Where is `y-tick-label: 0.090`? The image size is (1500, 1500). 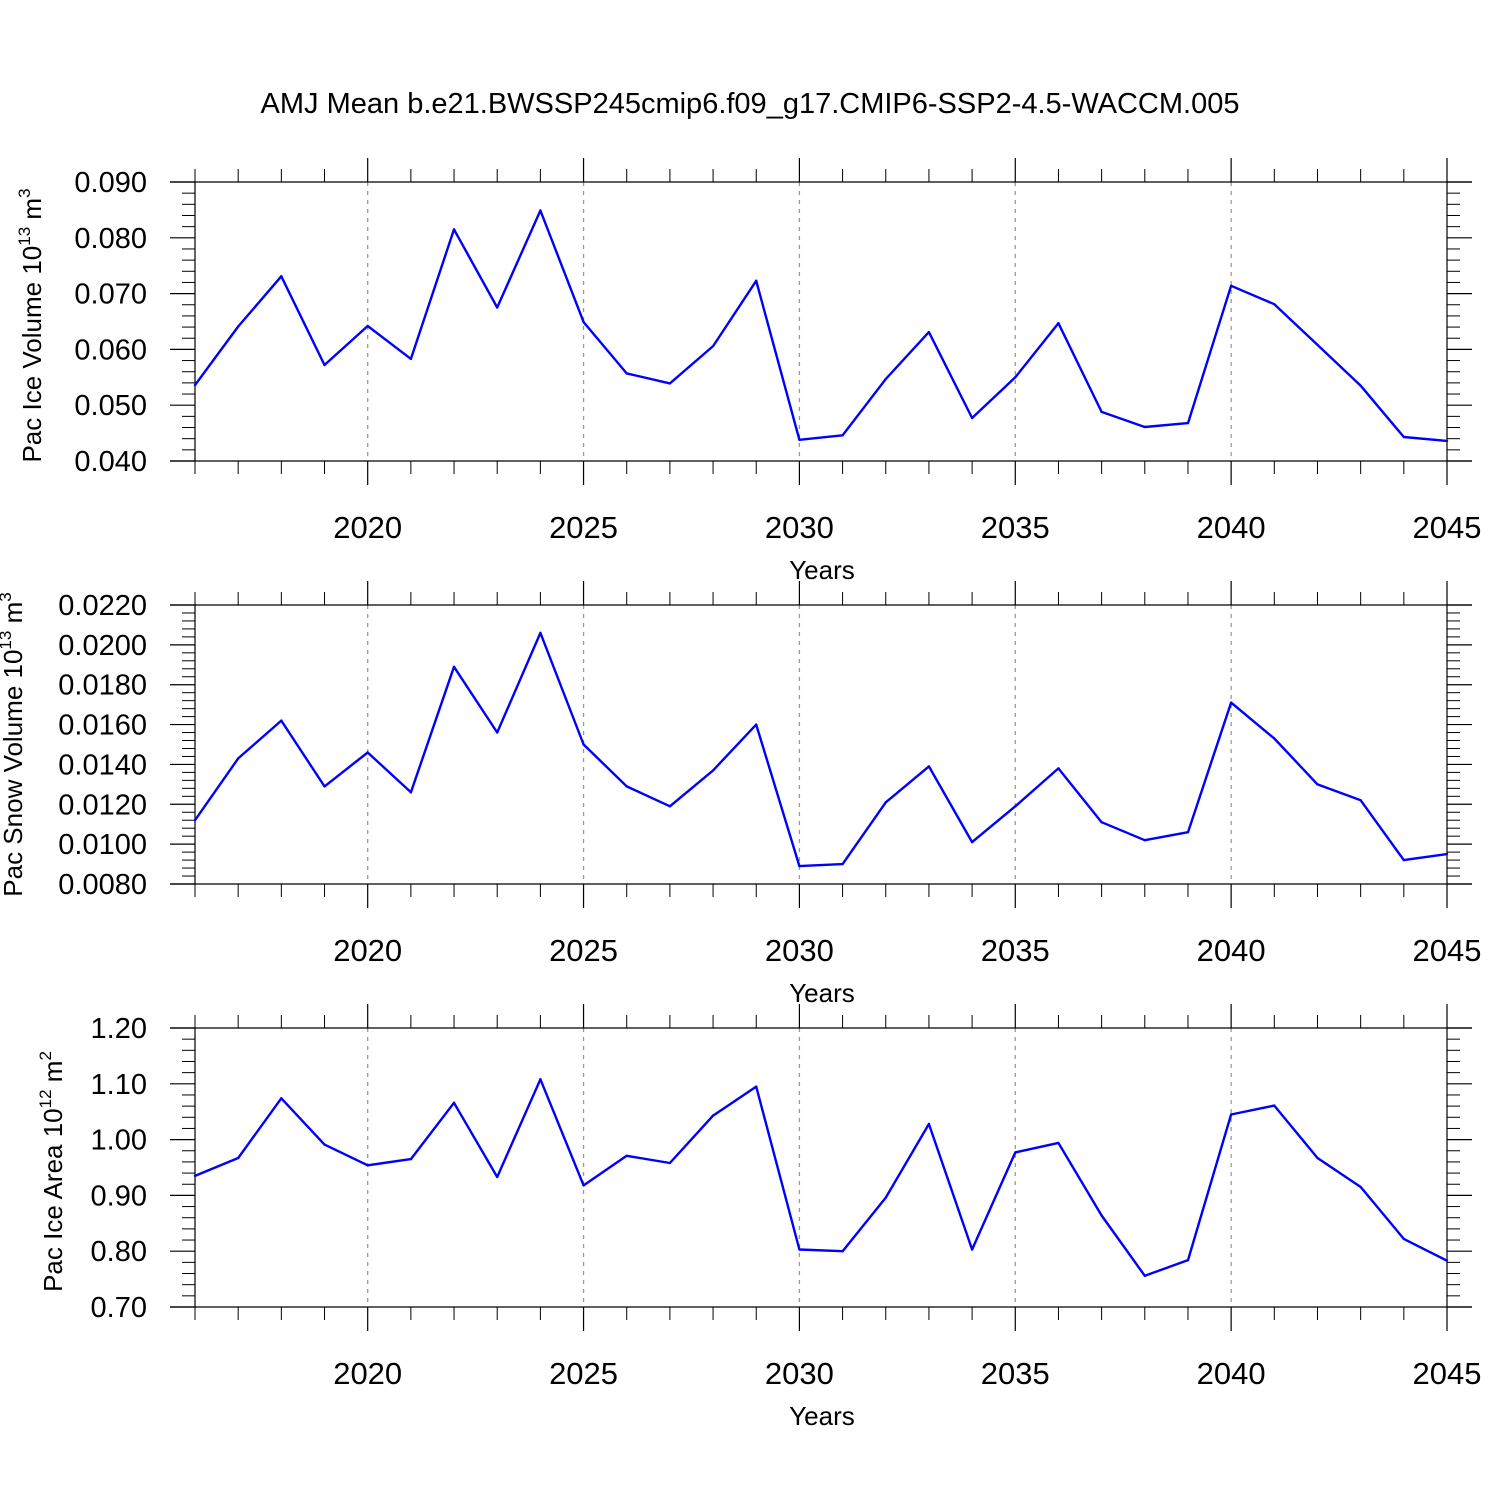
y-tick-label: 0.090 is located at coordinates (110, 183).